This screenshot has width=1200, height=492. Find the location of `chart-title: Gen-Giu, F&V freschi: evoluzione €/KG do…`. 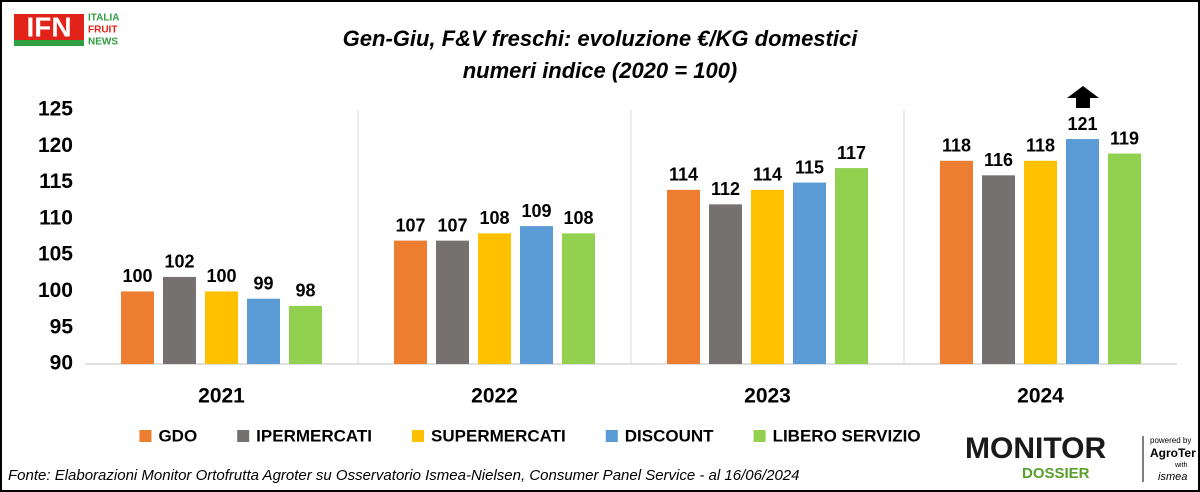

chart-title: Gen-Giu, F&V freschi: evoluzione €/KG do… is located at coordinates (601, 38).